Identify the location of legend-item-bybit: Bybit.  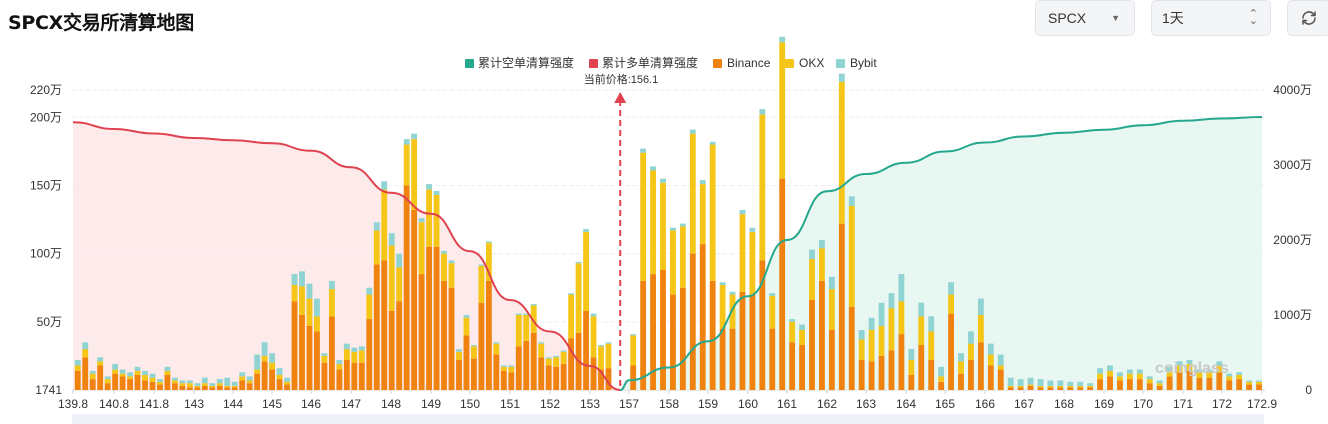
(856, 63).